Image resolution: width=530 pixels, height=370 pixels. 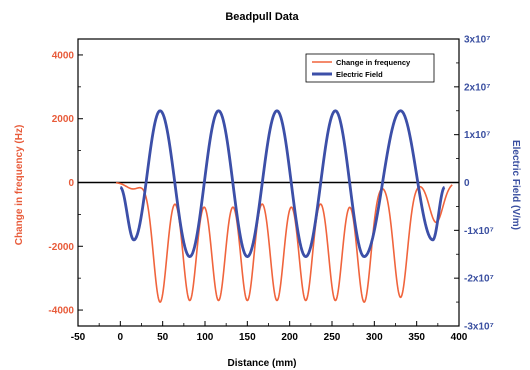 What do you see at coordinates (332, 337) in the screenshot?
I see `x-tick-label: 250` at bounding box center [332, 337].